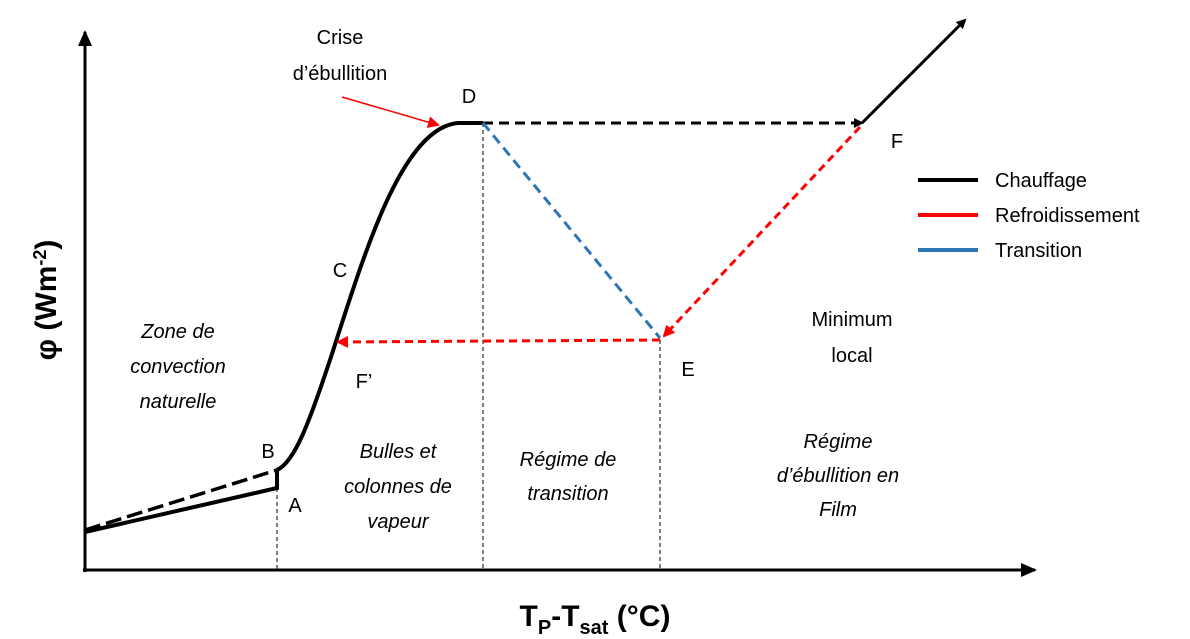 This screenshot has height=639, width=1190. Describe the element at coordinates (565, 616) in the screenshot. I see `x-label: -T` at that location.